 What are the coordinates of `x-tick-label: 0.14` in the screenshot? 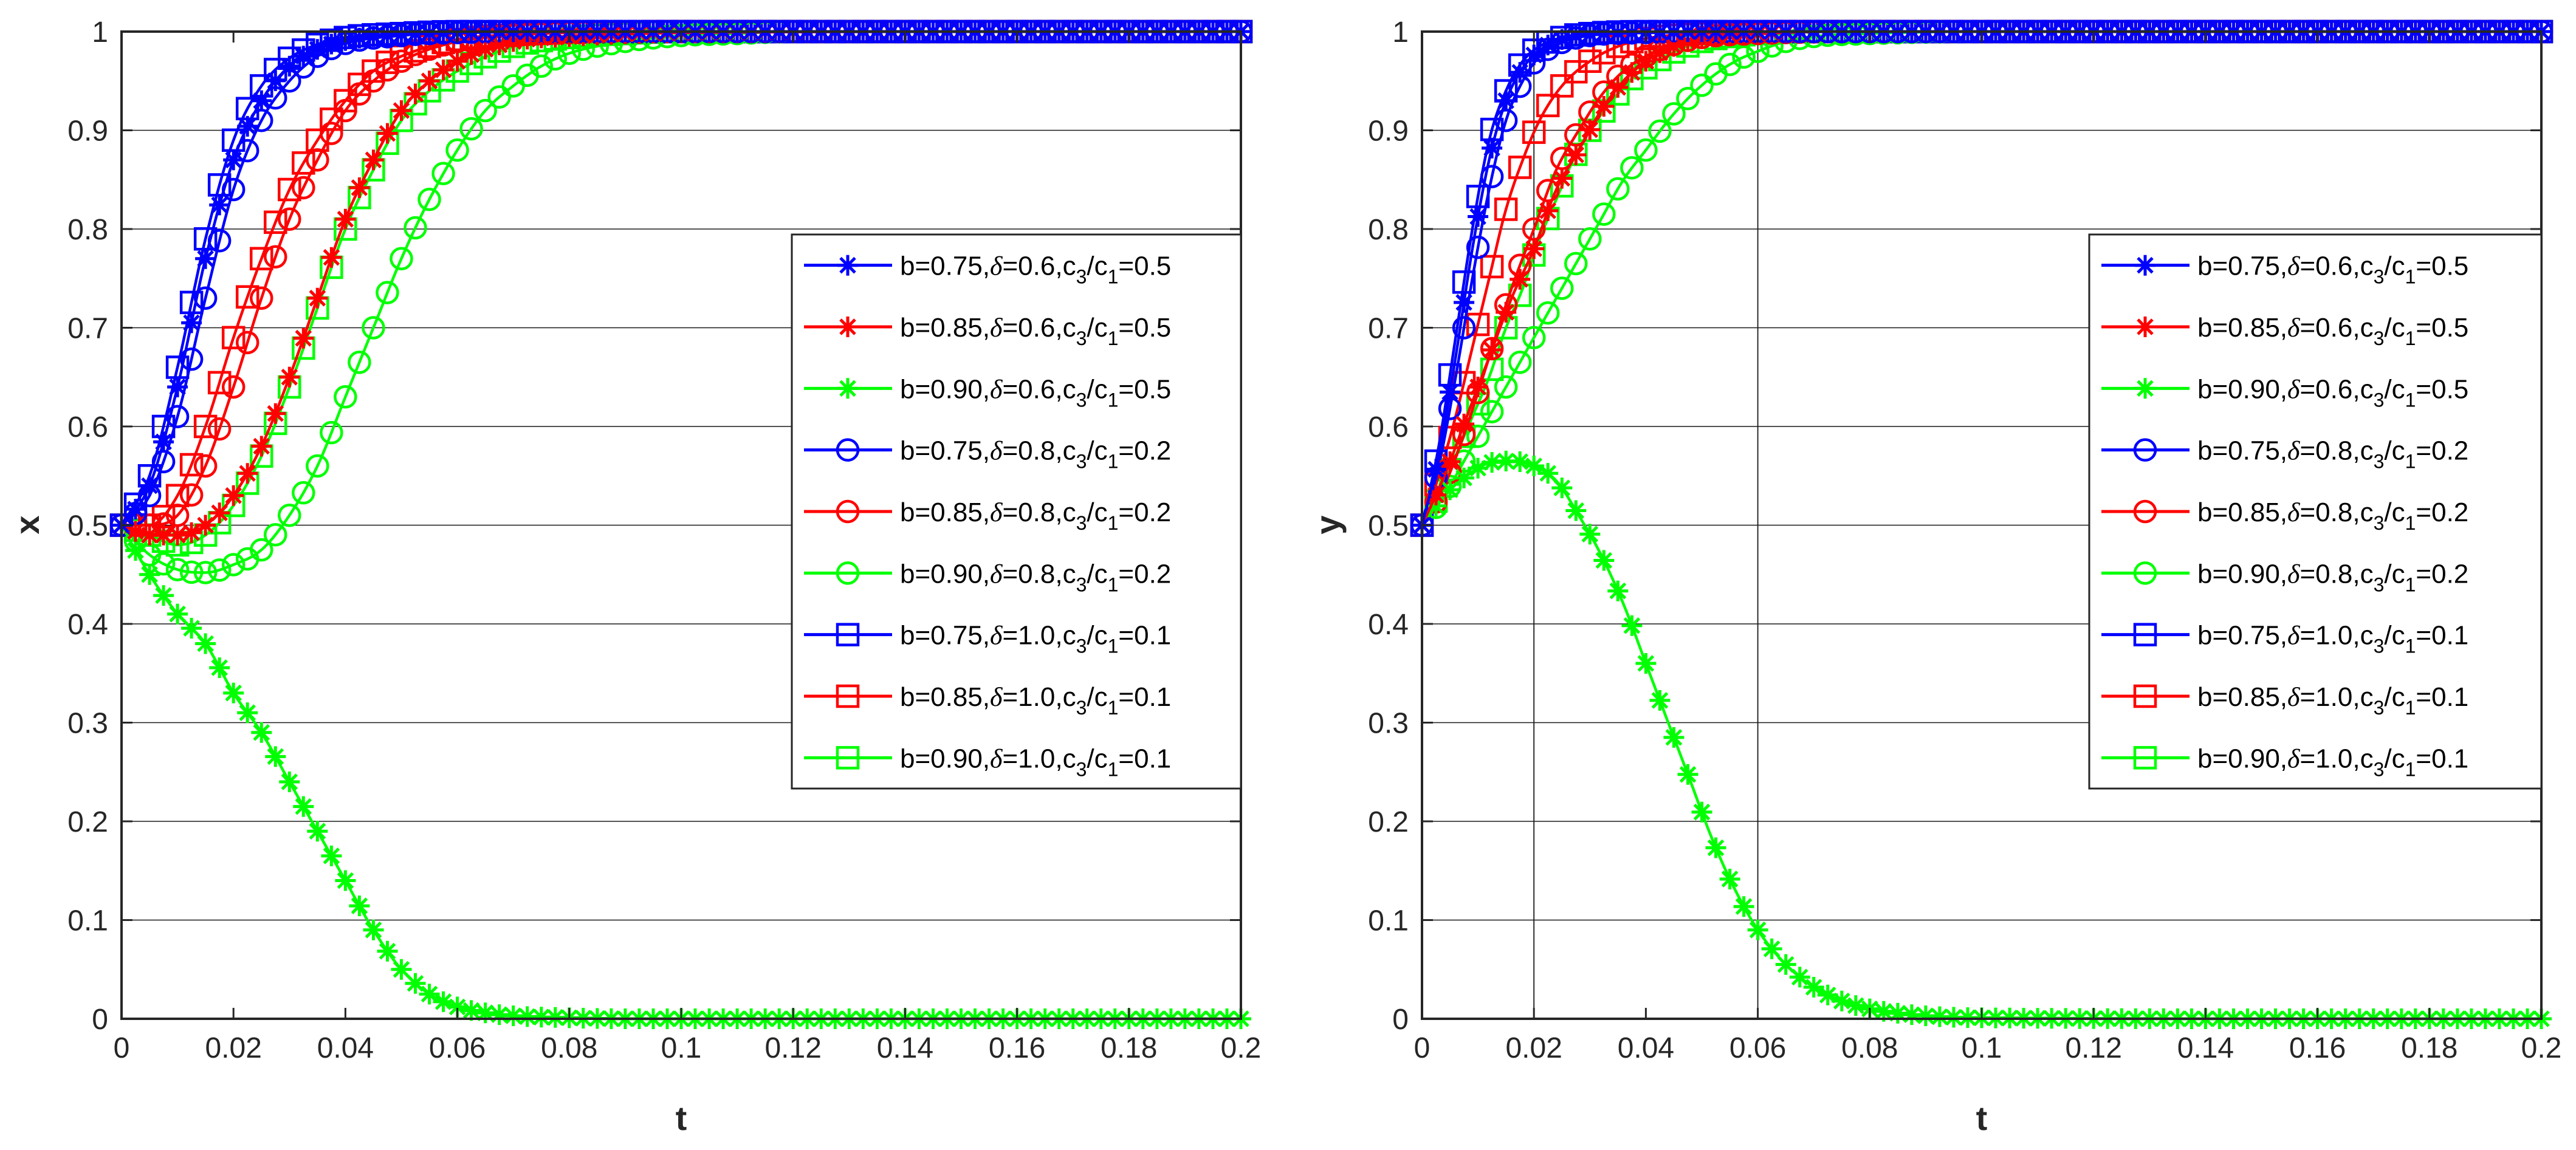 It's located at (905, 1048).